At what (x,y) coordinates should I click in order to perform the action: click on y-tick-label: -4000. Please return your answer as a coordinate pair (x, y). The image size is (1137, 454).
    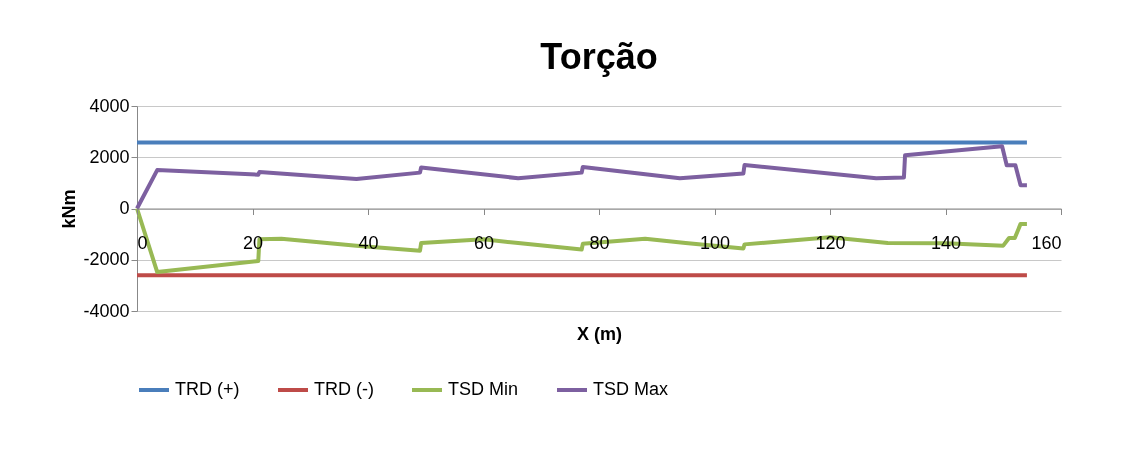
    Looking at the image, I should click on (106, 310).